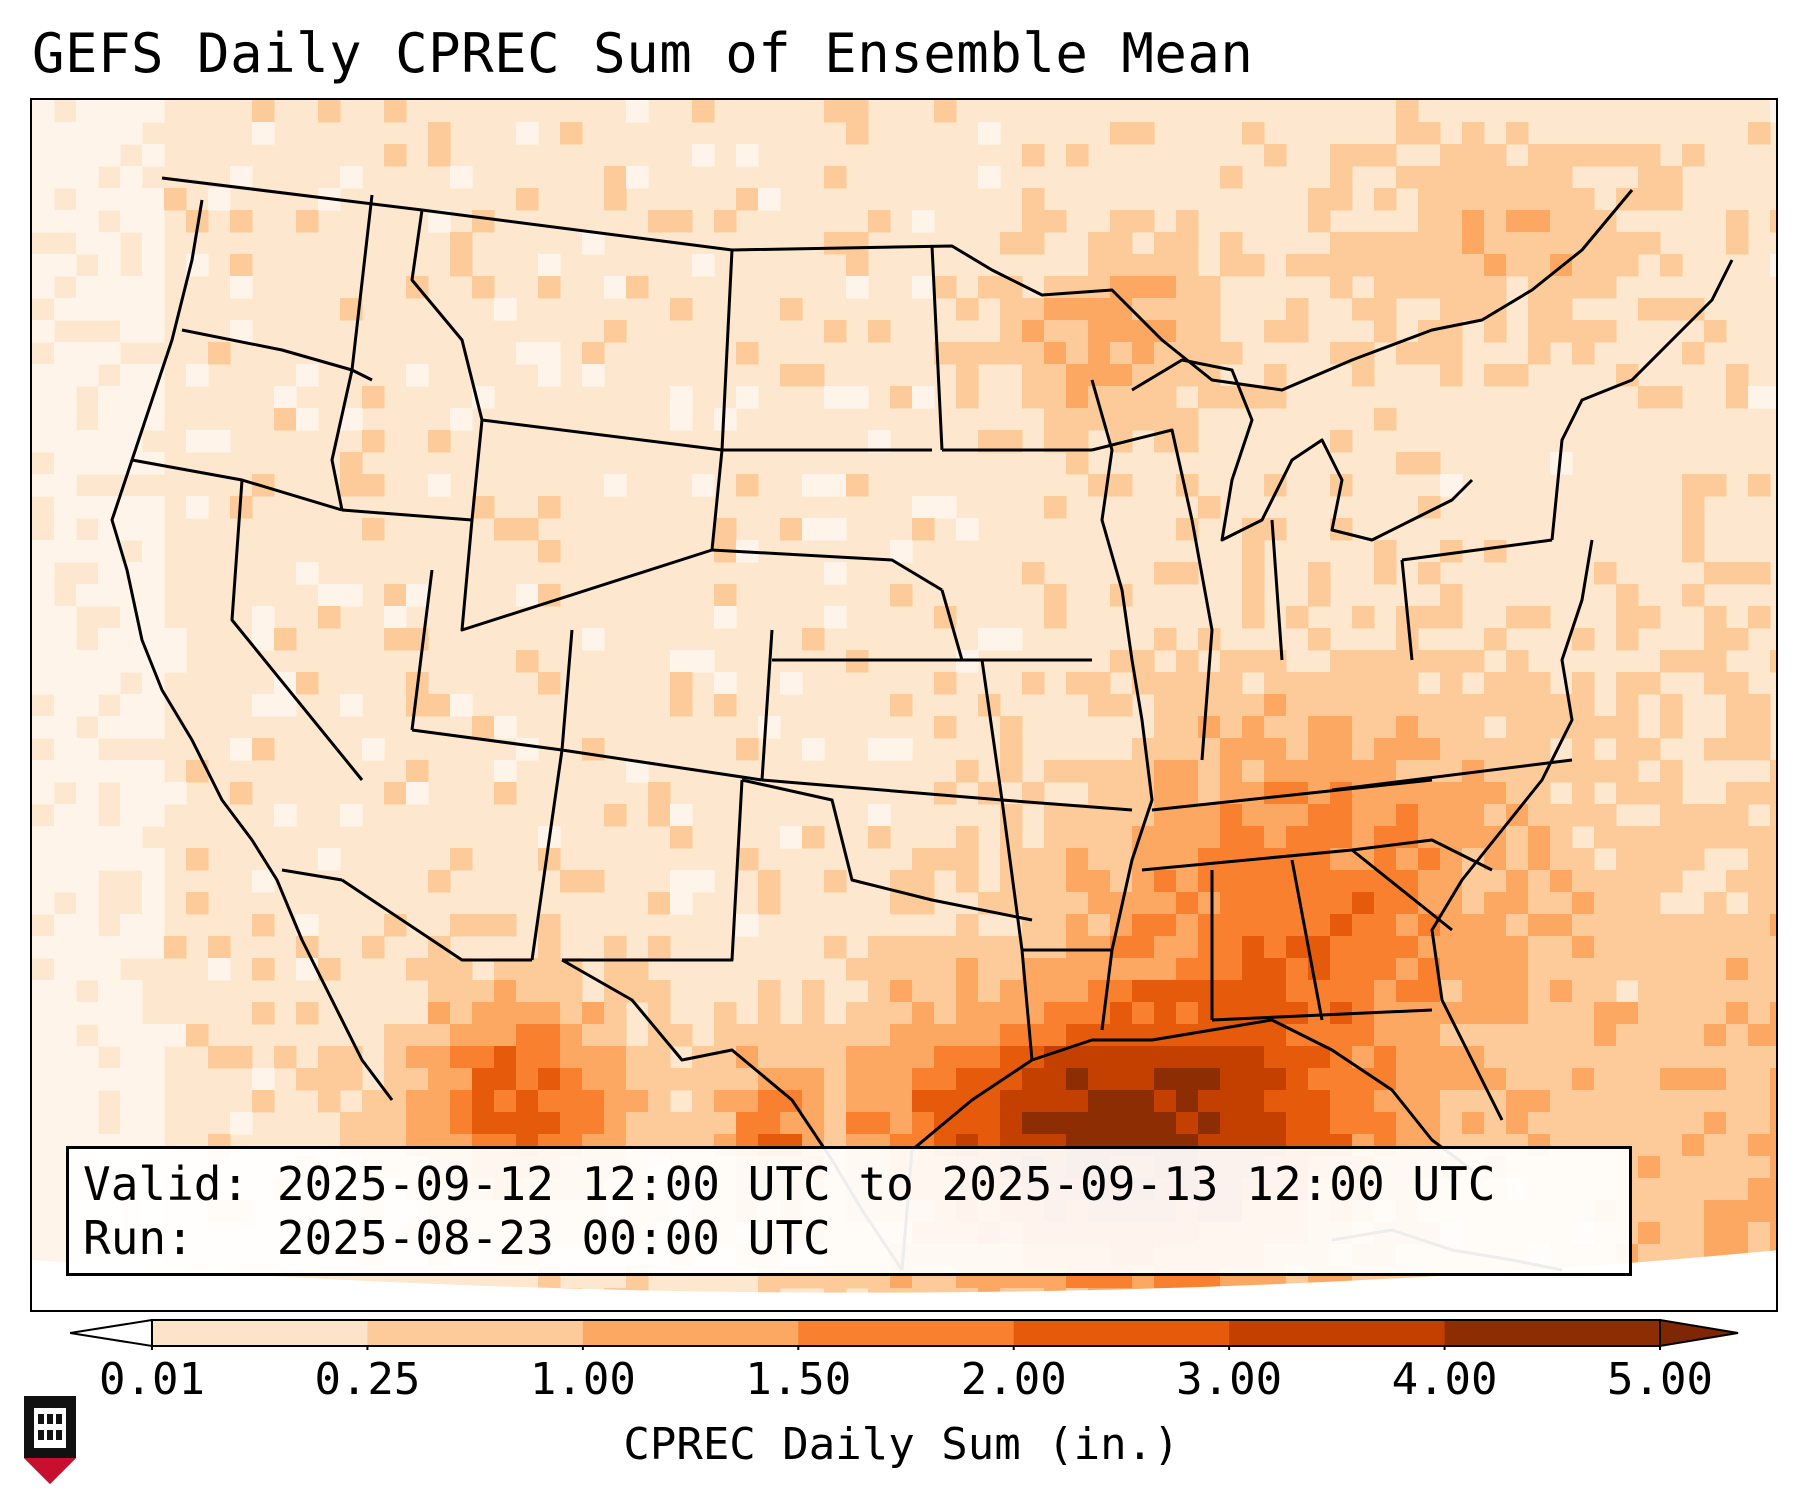  I want to click on ga-fl, so click(1322, 1015).